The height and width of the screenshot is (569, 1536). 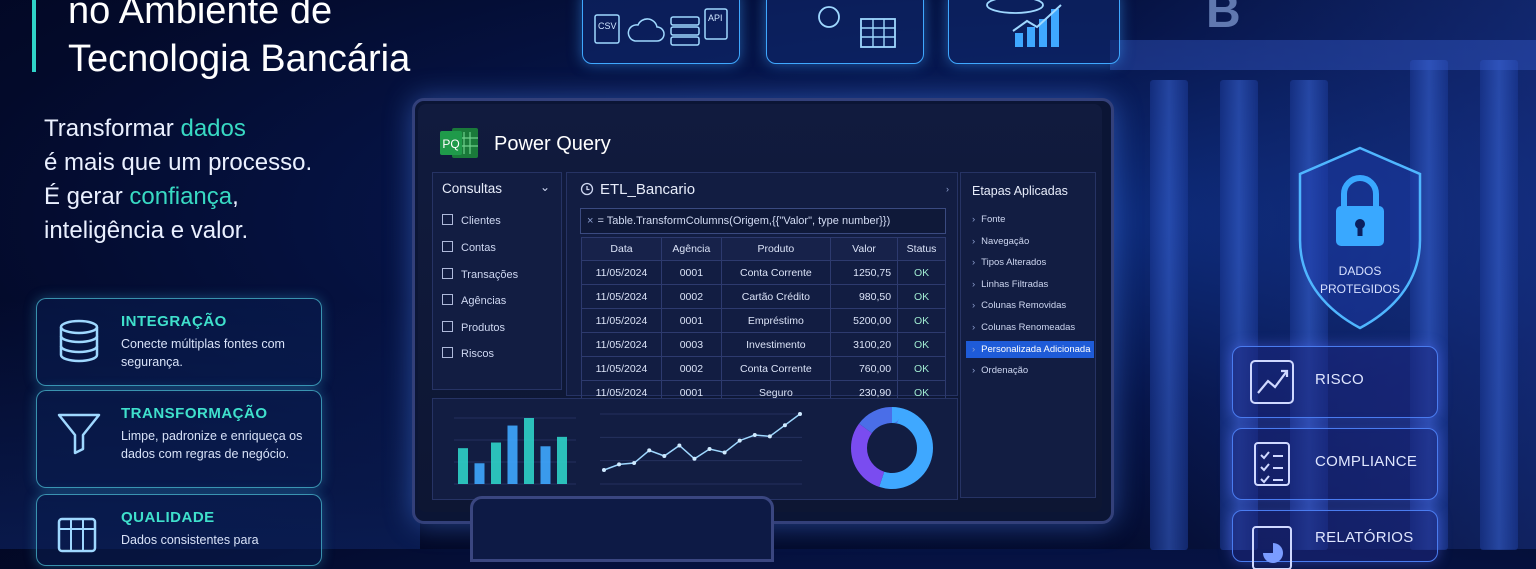 What do you see at coordinates (480, 274) in the screenshot?
I see `query-item: Transações` at bounding box center [480, 274].